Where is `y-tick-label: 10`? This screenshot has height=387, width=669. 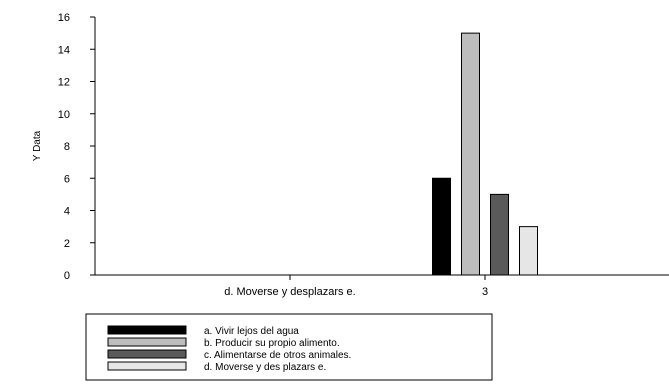 y-tick-label: 10 is located at coordinates (64, 115).